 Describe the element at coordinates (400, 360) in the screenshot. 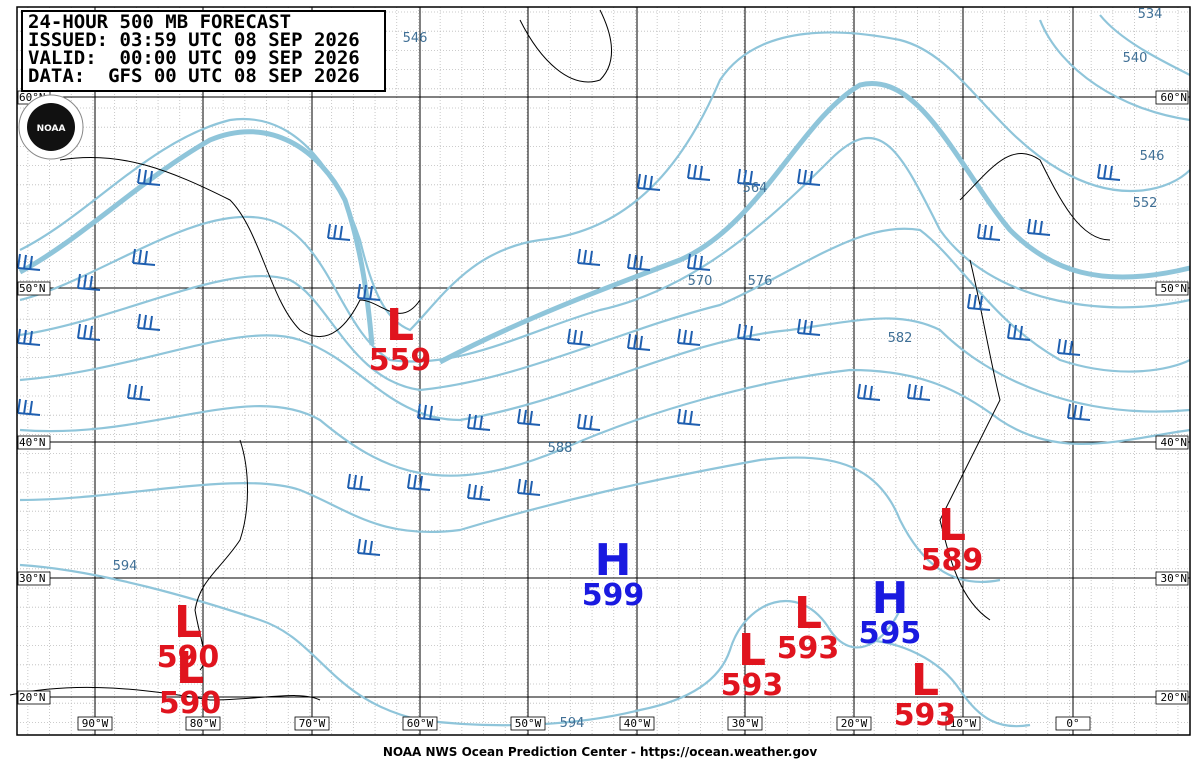

I see `pressure-value: 559` at that location.